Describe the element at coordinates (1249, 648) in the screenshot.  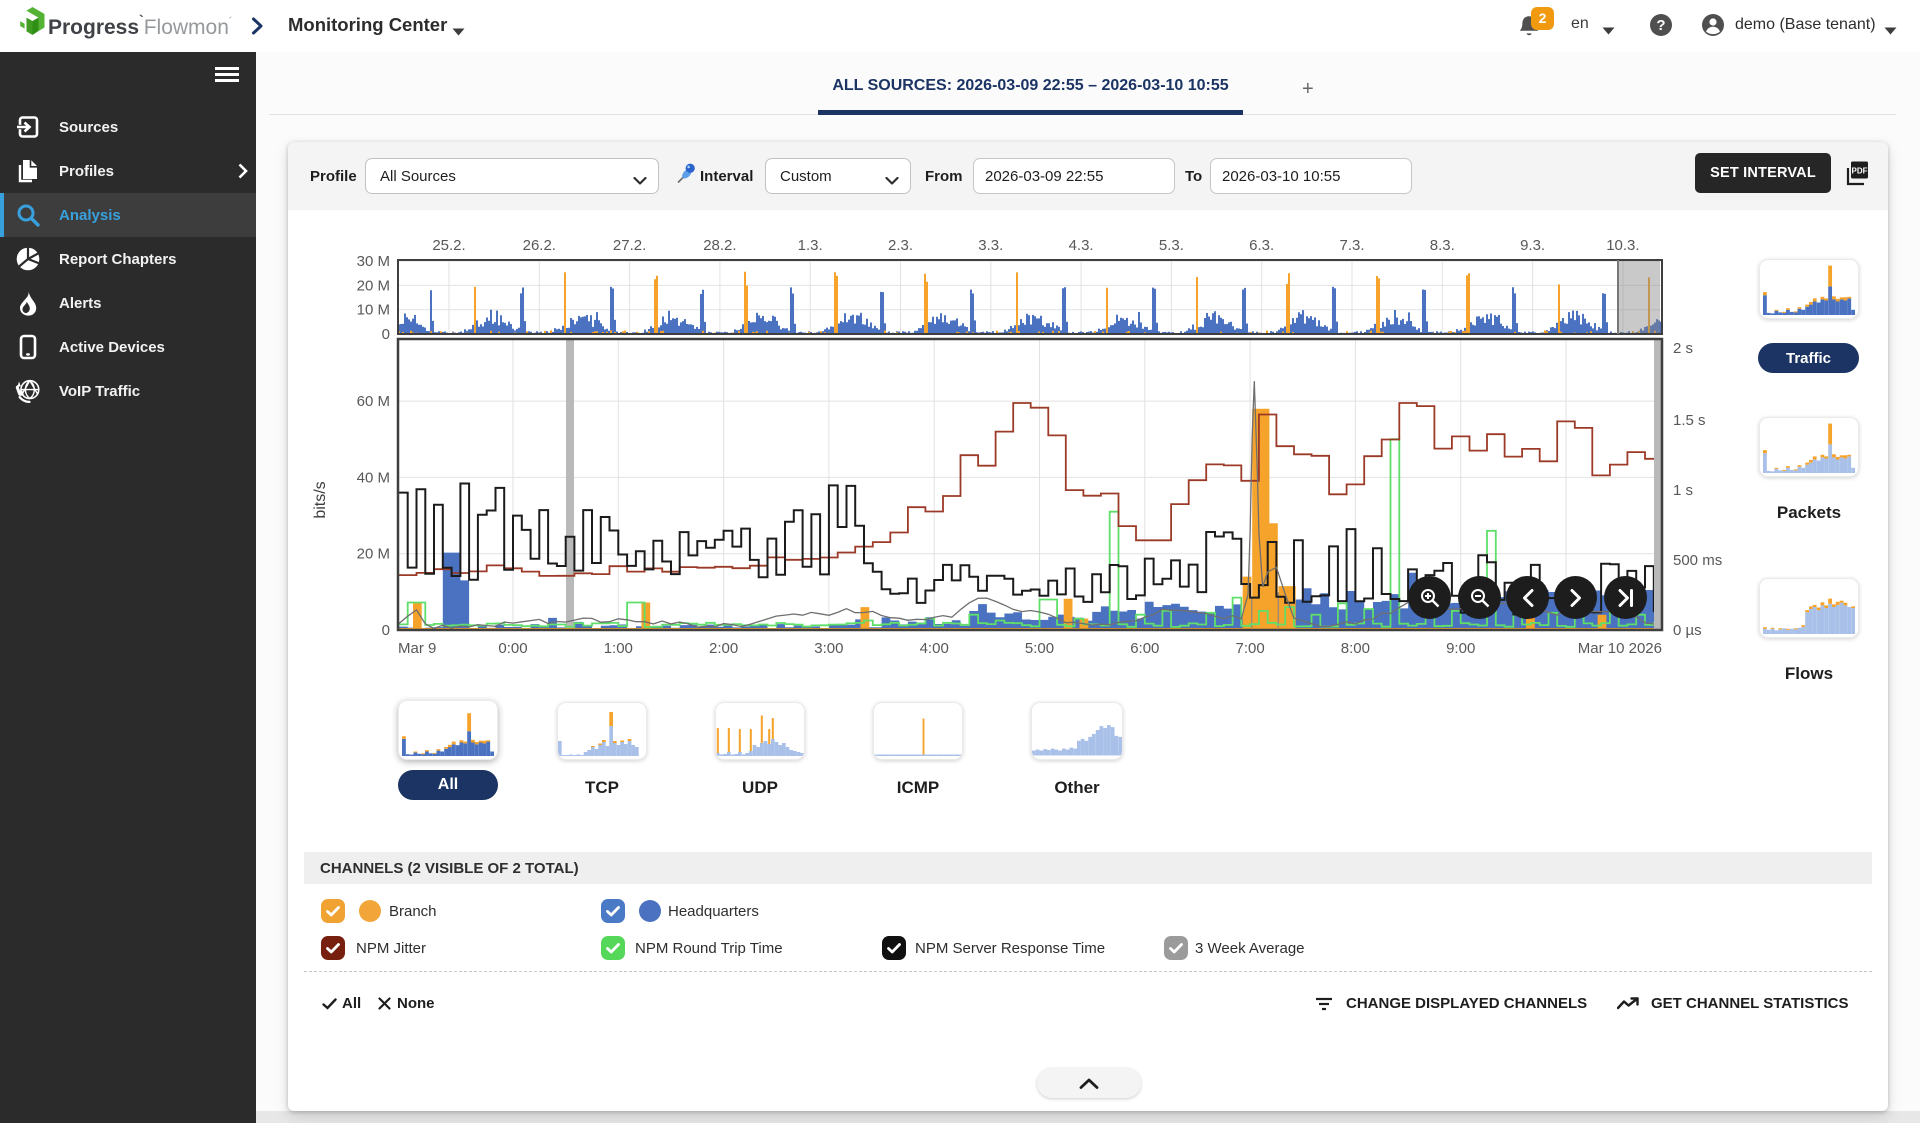
I see `svg-text: 7:00` at that location.